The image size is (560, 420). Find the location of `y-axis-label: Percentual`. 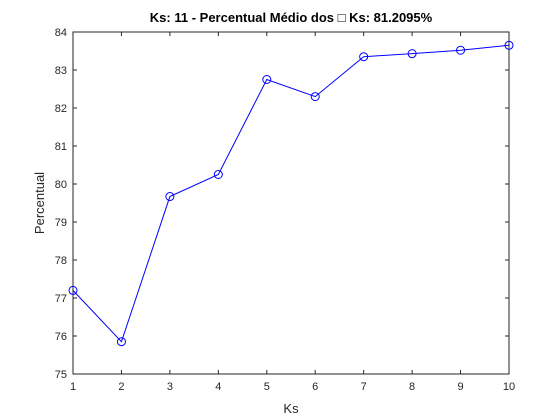

y-axis-label: Percentual is located at coordinates (39, 203).